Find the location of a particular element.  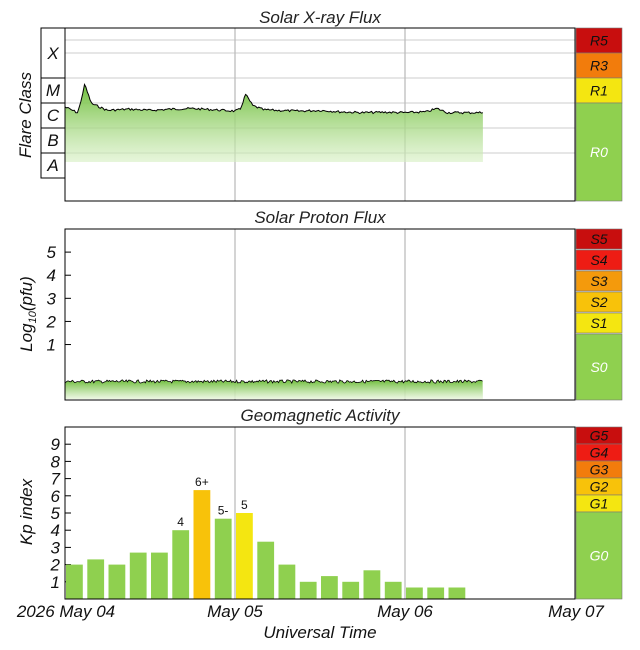

scale-s0 is located at coordinates (599, 367).